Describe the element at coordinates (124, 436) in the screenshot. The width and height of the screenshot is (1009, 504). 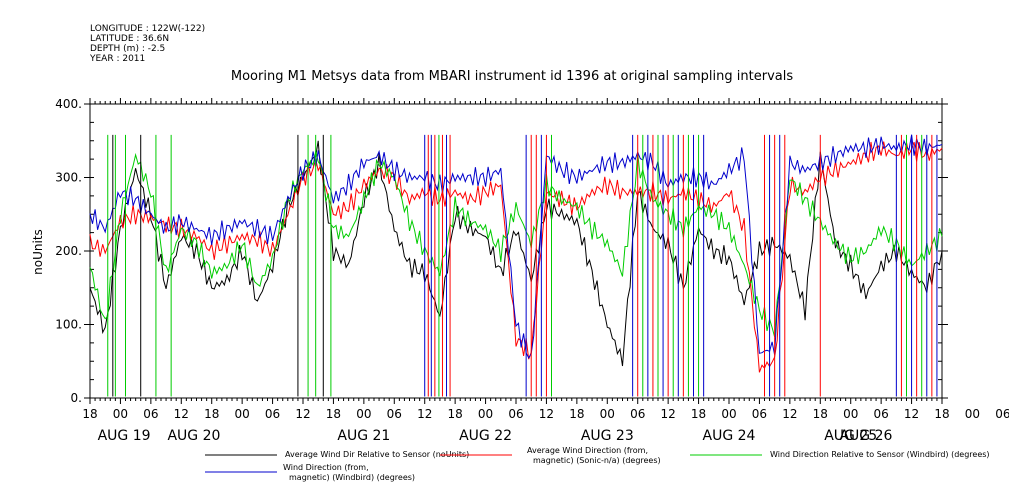
I see `date-label: AUG 19` at that location.